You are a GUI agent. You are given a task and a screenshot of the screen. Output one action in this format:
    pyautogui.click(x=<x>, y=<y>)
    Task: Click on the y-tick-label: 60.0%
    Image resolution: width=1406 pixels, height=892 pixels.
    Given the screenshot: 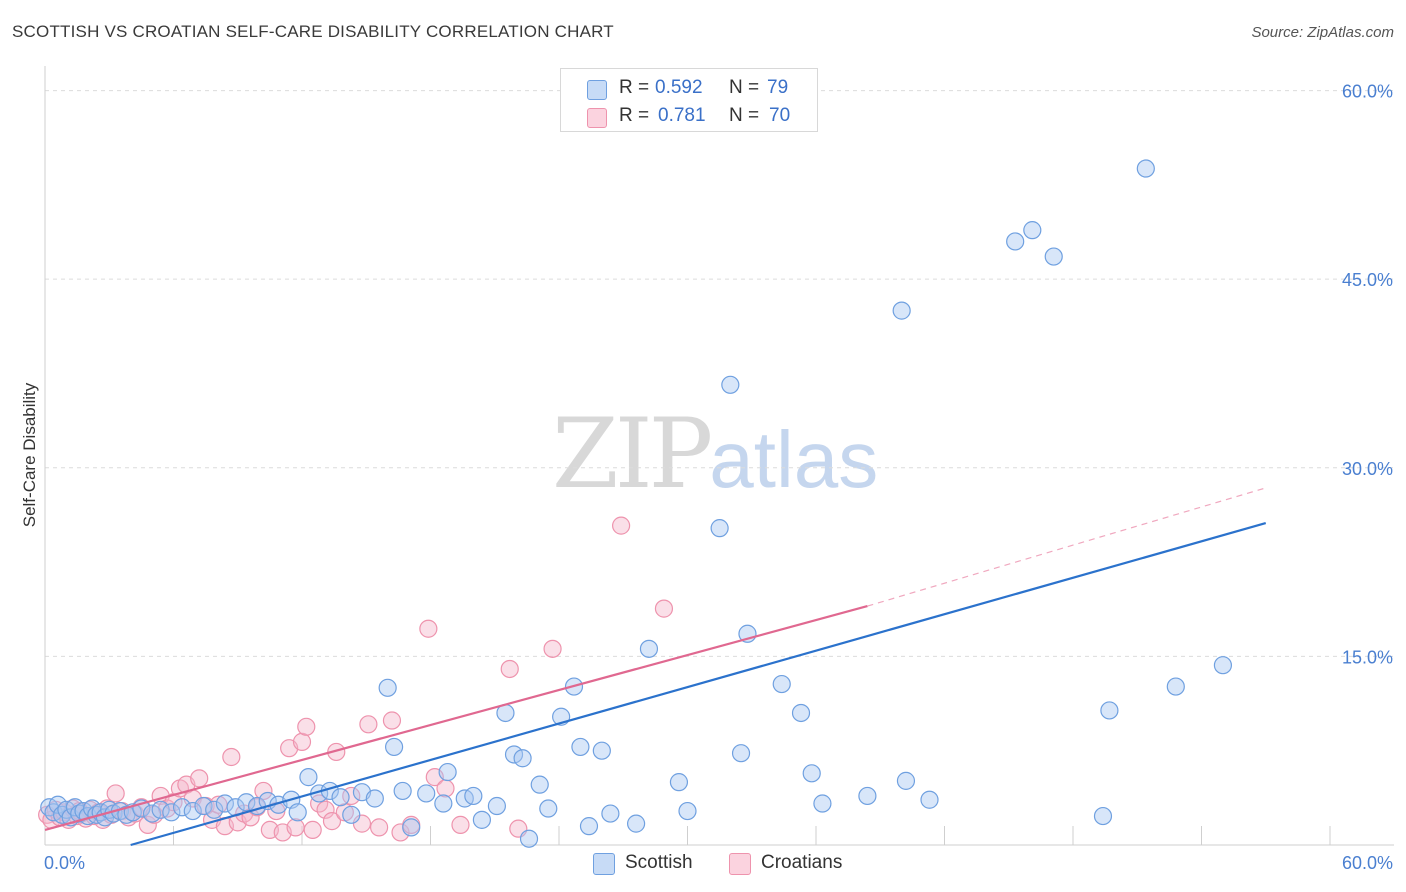 What is the action you would take?
    pyautogui.click(x=1367, y=92)
    